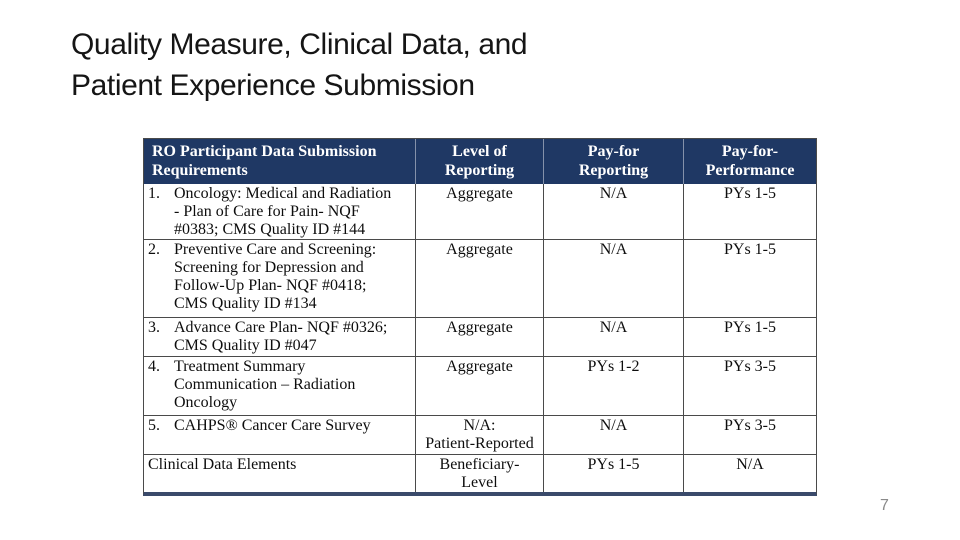 The image size is (960, 540). I want to click on row-number: 2., so click(154, 249).